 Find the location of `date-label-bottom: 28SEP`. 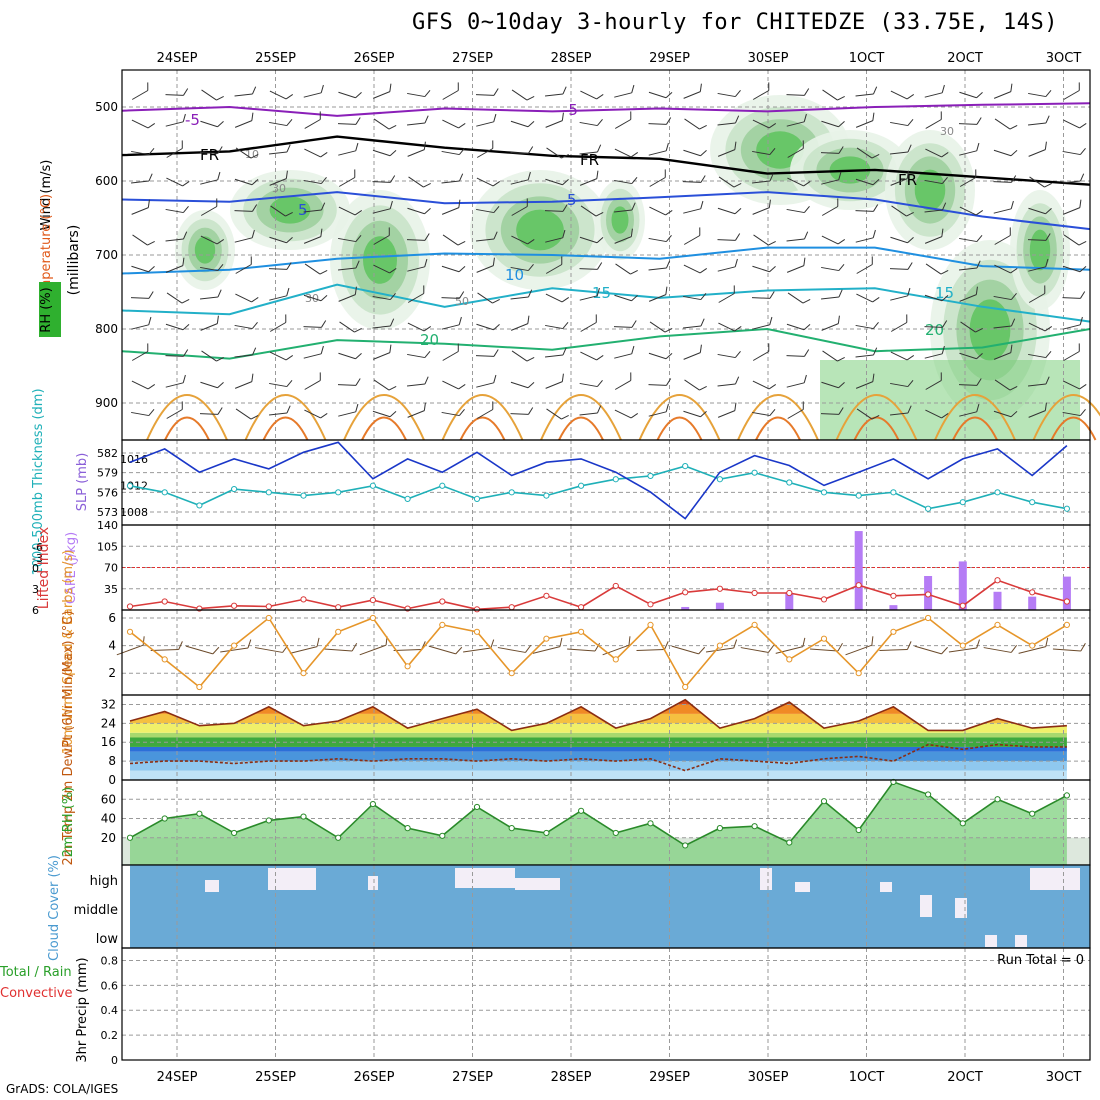

date-label-bottom: 28SEP is located at coordinates (571, 1077).